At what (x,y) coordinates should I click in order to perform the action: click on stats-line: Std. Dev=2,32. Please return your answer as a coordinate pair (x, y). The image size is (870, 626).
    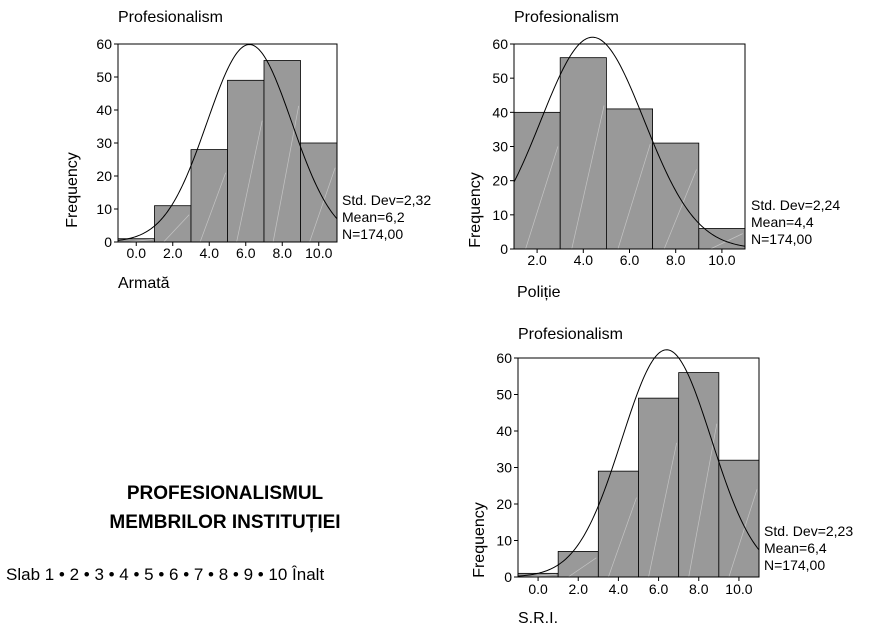
    Looking at the image, I should click on (386, 200).